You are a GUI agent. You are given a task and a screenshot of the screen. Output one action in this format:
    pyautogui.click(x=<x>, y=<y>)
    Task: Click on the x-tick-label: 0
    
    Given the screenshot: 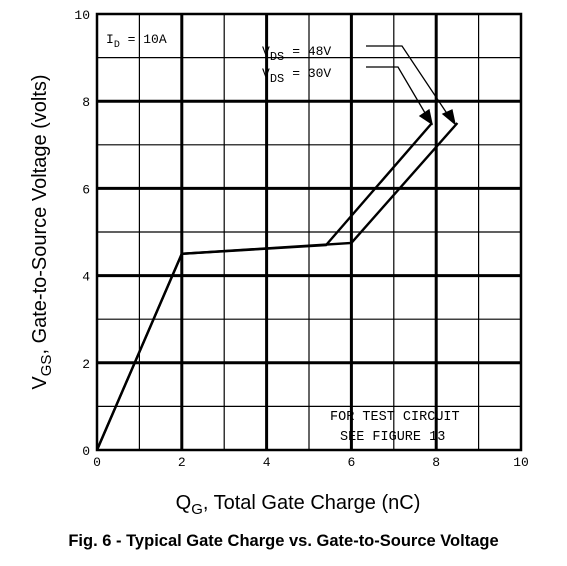 What is the action you would take?
    pyautogui.click(x=97, y=462)
    